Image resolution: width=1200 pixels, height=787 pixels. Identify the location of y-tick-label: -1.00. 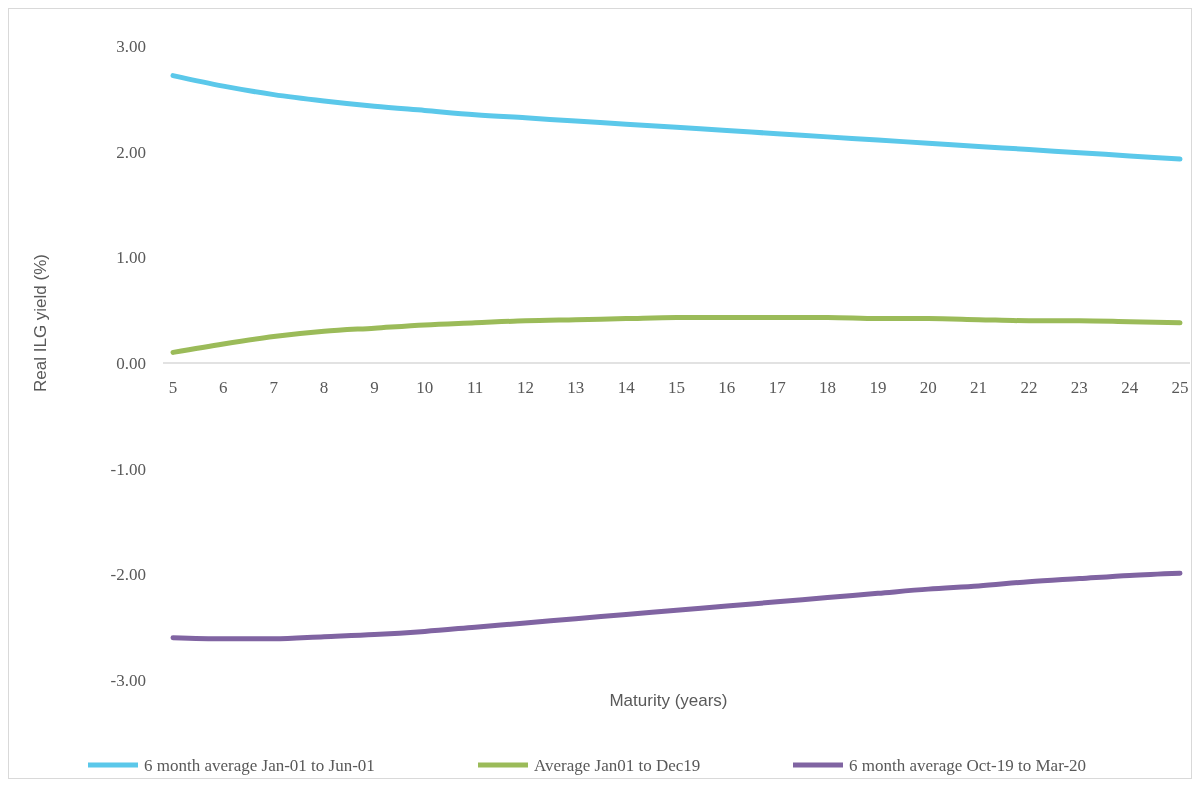
(128, 469).